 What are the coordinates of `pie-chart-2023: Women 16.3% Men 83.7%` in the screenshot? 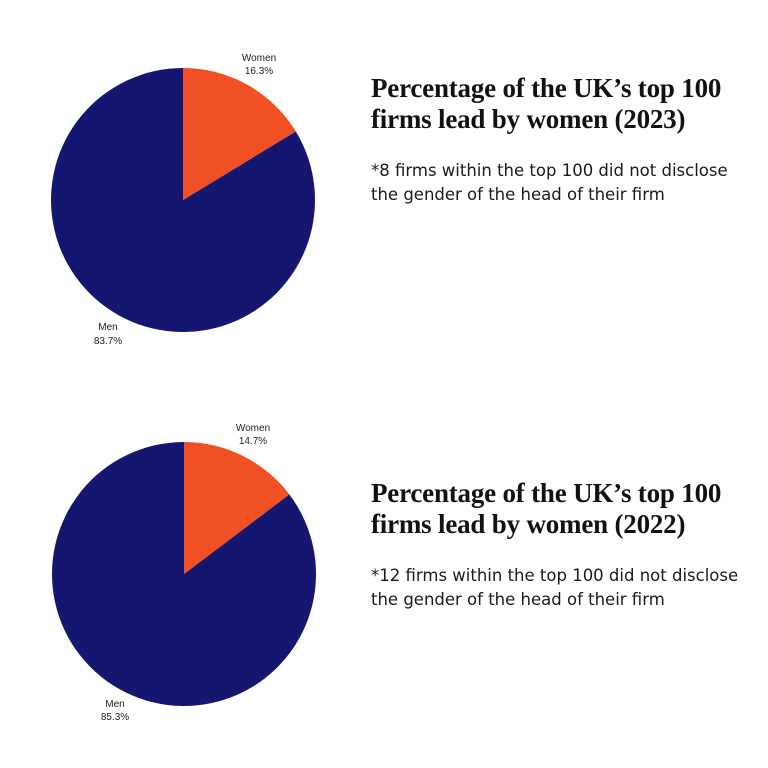 It's located at (183, 200).